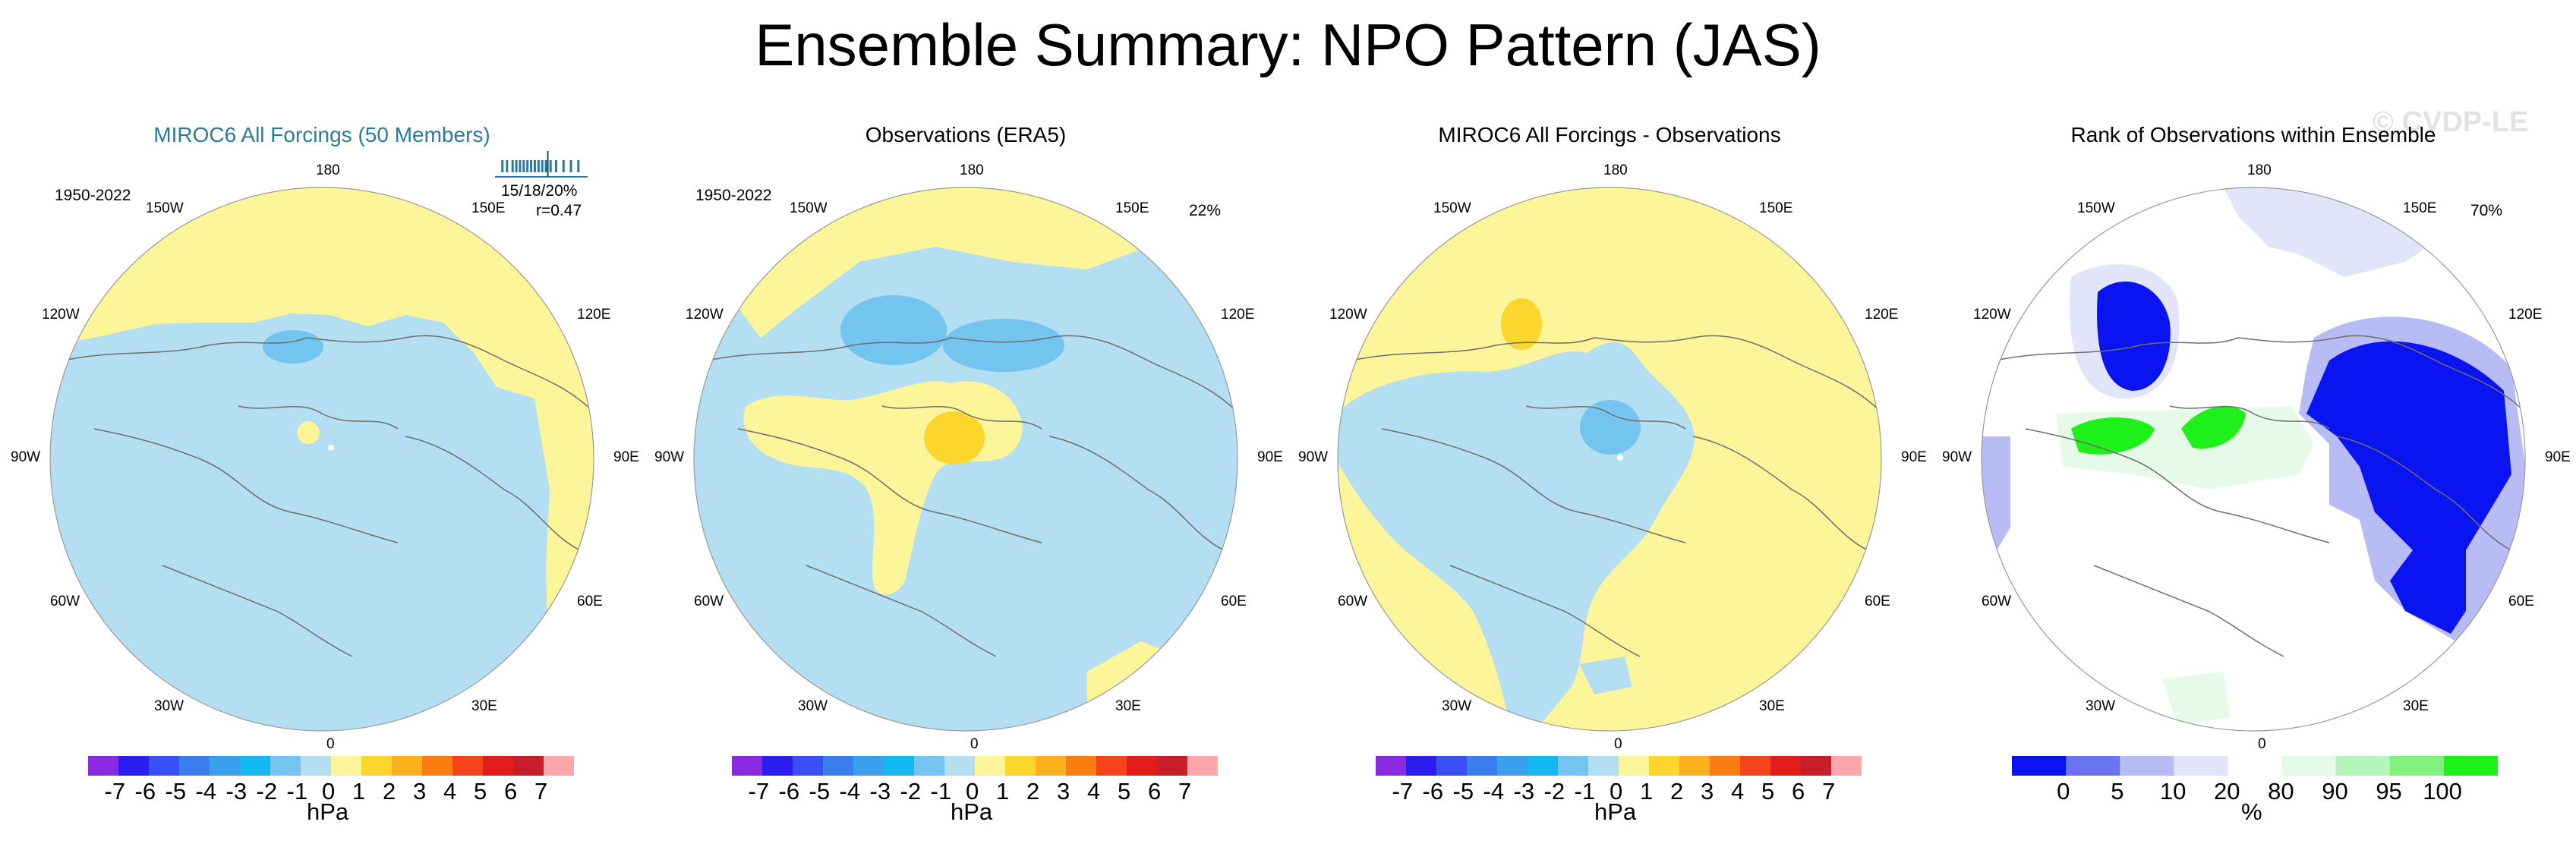  What do you see at coordinates (1003, 345) in the screenshot?
I see `negative-anomaly-center-east` at bounding box center [1003, 345].